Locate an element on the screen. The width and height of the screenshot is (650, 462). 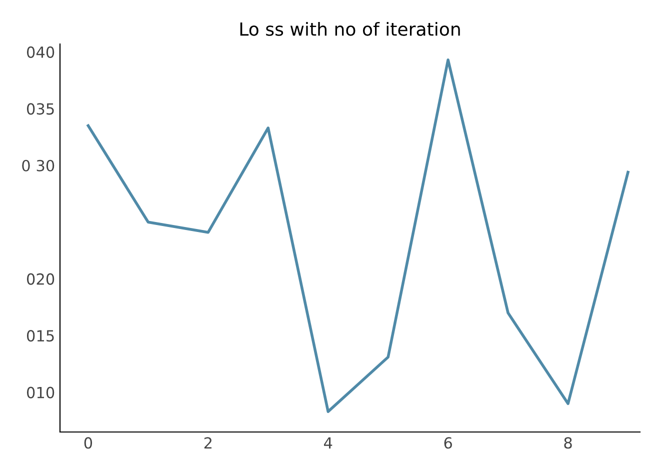
y-tick-label: 035 is located at coordinates (40, 109).